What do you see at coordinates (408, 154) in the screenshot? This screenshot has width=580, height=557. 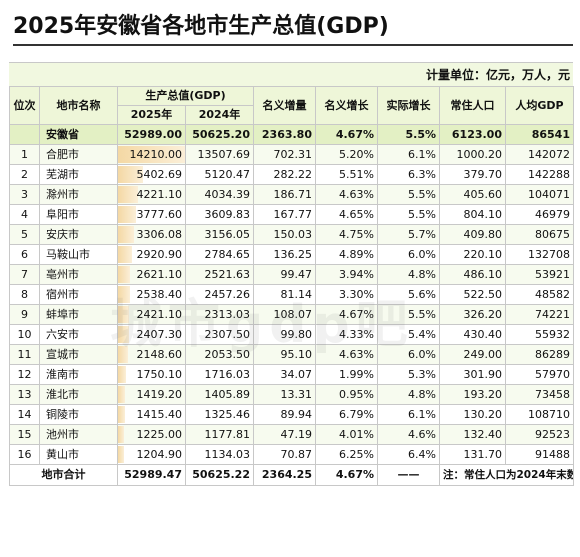 I see `real-growth-cell: 6.1%` at bounding box center [408, 154].